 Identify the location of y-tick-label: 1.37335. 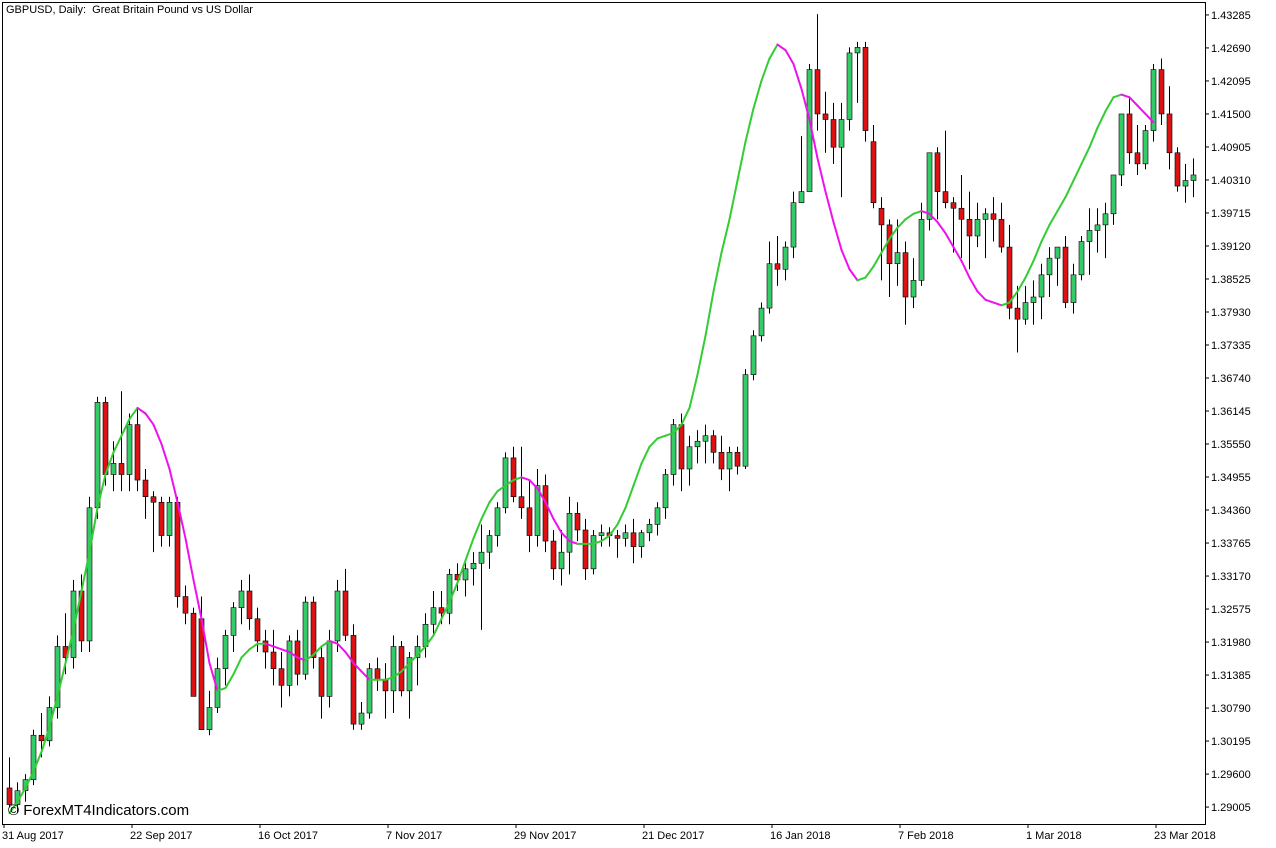
(1231, 346).